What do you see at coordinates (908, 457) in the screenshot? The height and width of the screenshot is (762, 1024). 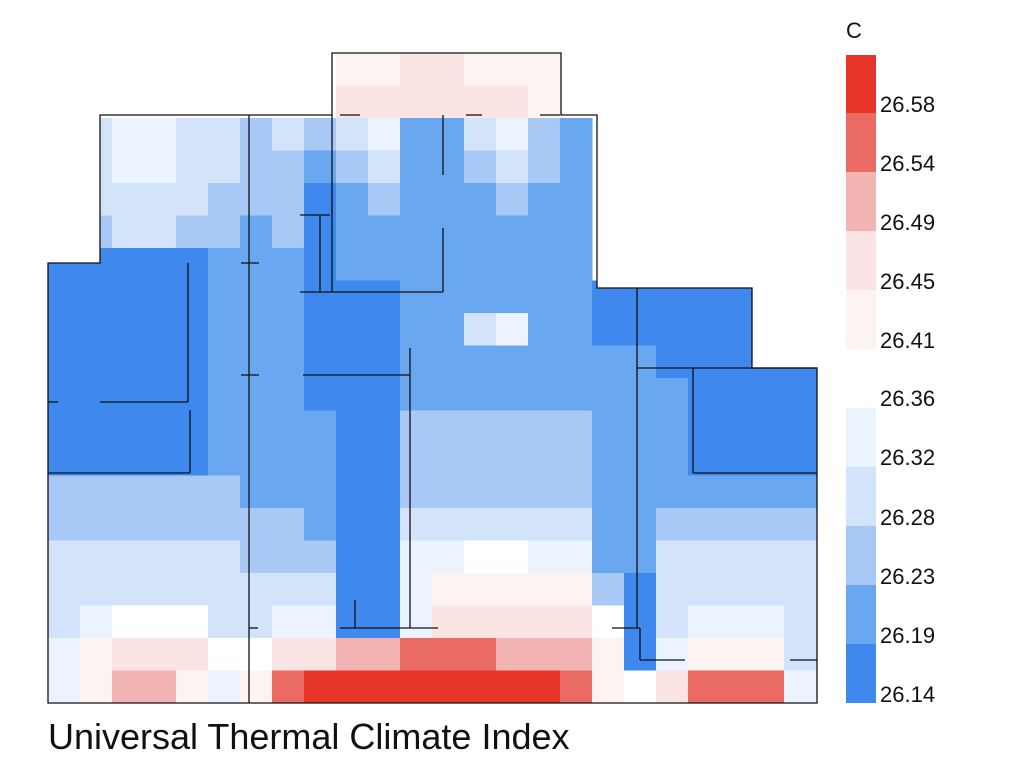 I see `colorbar-tick-label: 26.32` at bounding box center [908, 457].